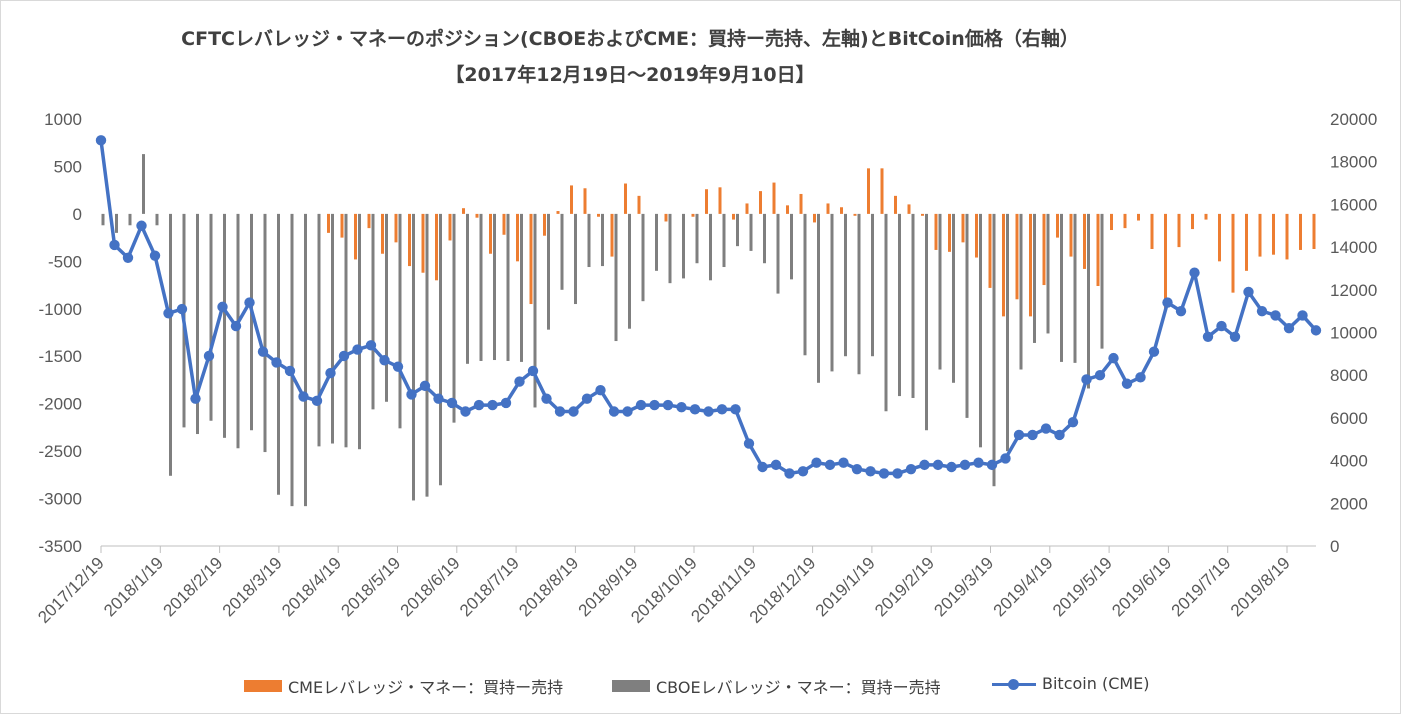 The height and width of the screenshot is (716, 1403). What do you see at coordinates (63, 119) in the screenshot?
I see `y-left-tick-label: 1000` at bounding box center [63, 119].